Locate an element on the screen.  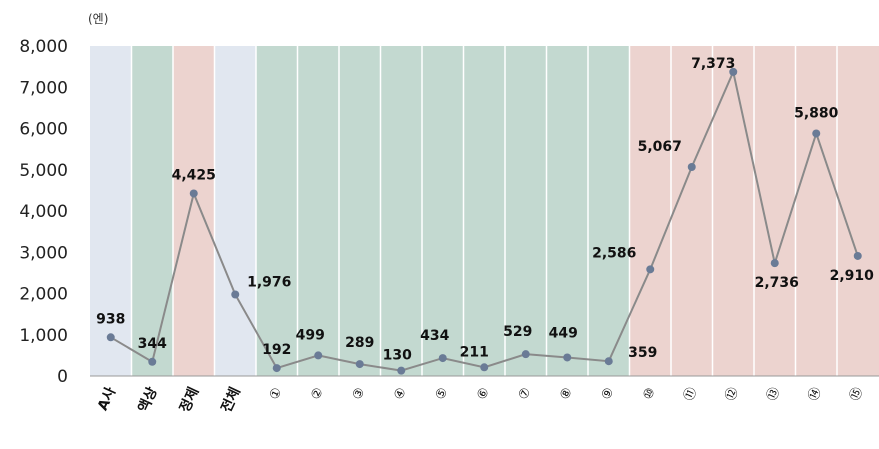
x-tick-label: 액상 is located at coordinates (148, 399).